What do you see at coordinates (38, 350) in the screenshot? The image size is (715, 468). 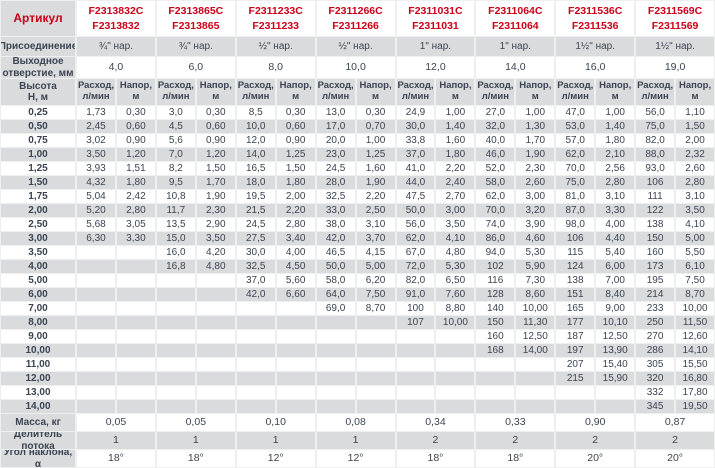 I see `height-cell: 10,00` at bounding box center [38, 350].